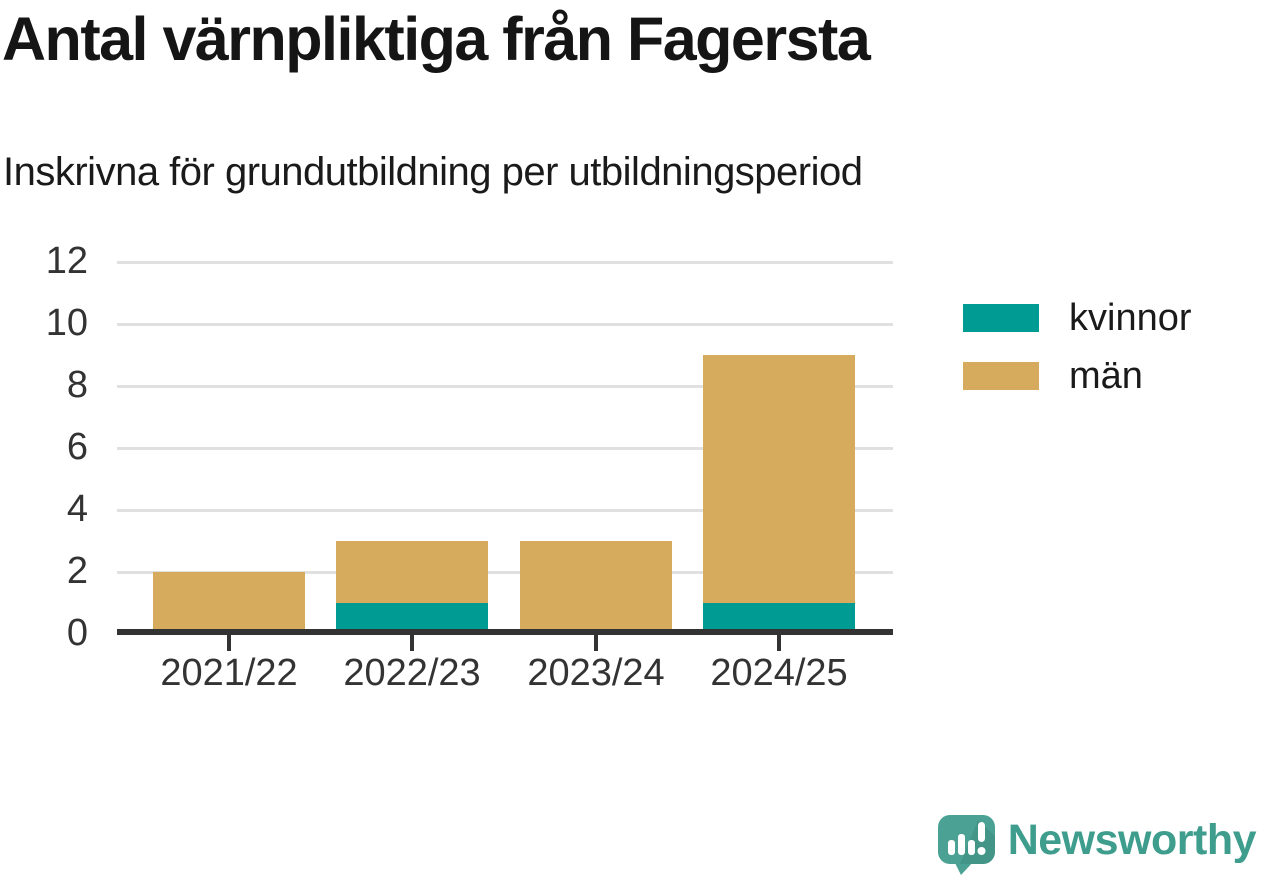 Image resolution: width=1262 pixels, height=879 pixels. I want to click on legend-label-kvinnor: kvinnor, so click(1130, 318).